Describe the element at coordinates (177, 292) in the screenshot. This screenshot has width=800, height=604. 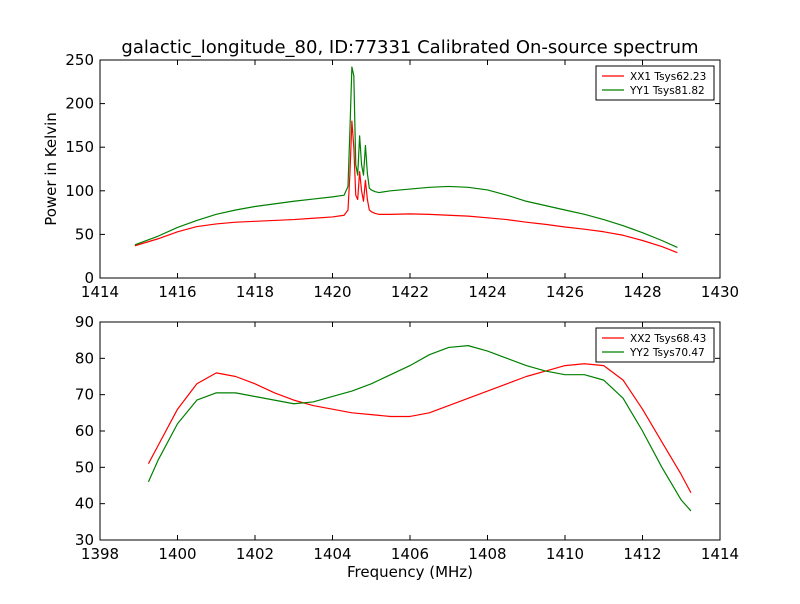
I see `x-tick-label: 1416` at that location.